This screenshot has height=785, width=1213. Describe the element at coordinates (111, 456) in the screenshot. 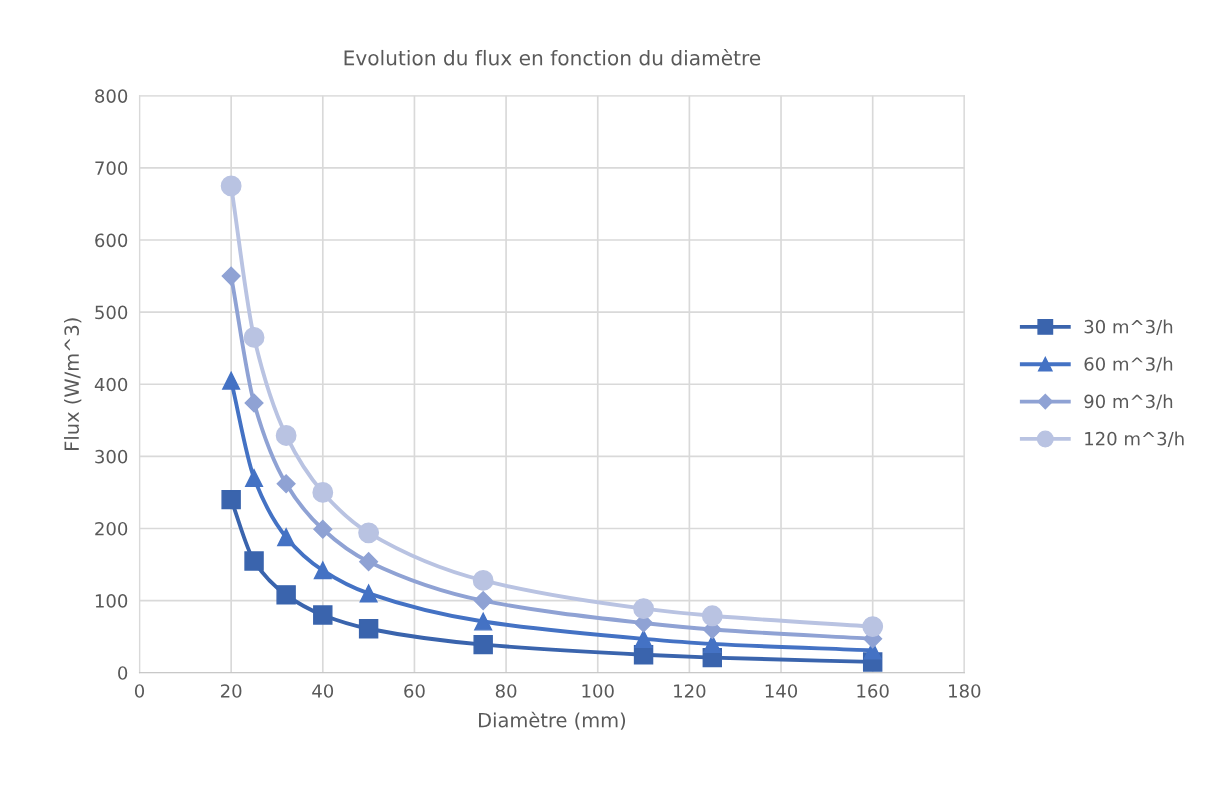

I see `y-tick-label: 300` at that location.